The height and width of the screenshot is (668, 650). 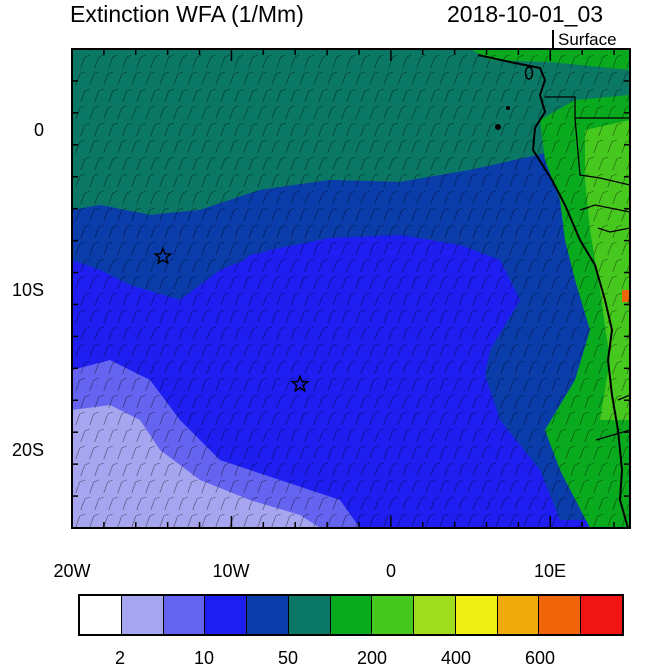 I want to click on colorbar-swatch, so click(x=518, y=615).